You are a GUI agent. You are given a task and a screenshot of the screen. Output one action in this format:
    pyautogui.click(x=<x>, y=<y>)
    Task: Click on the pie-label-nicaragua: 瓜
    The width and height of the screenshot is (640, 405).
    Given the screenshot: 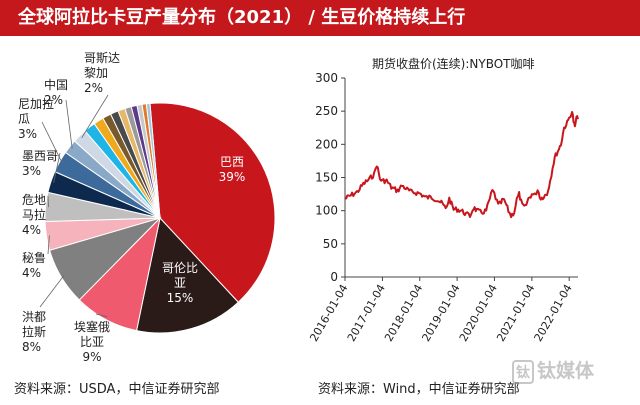 What is the action you would take?
    pyautogui.click(x=24, y=119)
    